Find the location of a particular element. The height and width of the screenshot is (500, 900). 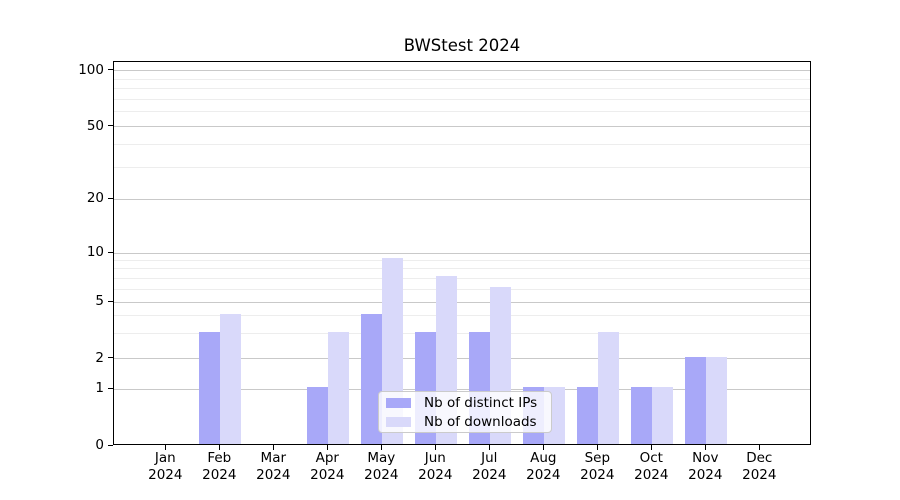

legend-row: Nb of downloads is located at coordinates (465, 421).